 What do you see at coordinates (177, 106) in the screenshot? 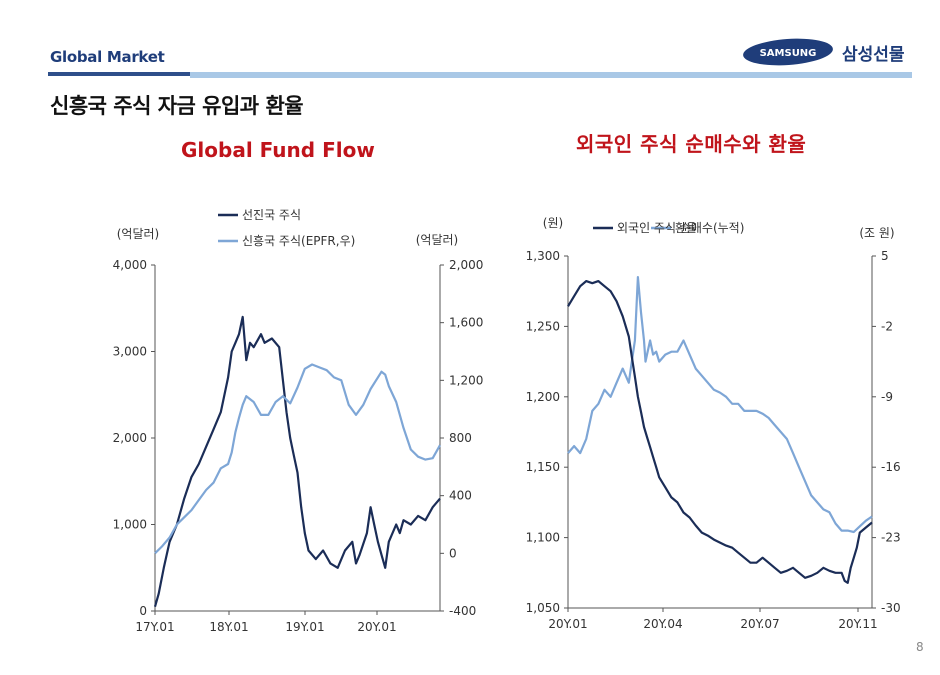
I see `page-title: 신흥국 주식 자금 유입과 환율` at bounding box center [177, 106].